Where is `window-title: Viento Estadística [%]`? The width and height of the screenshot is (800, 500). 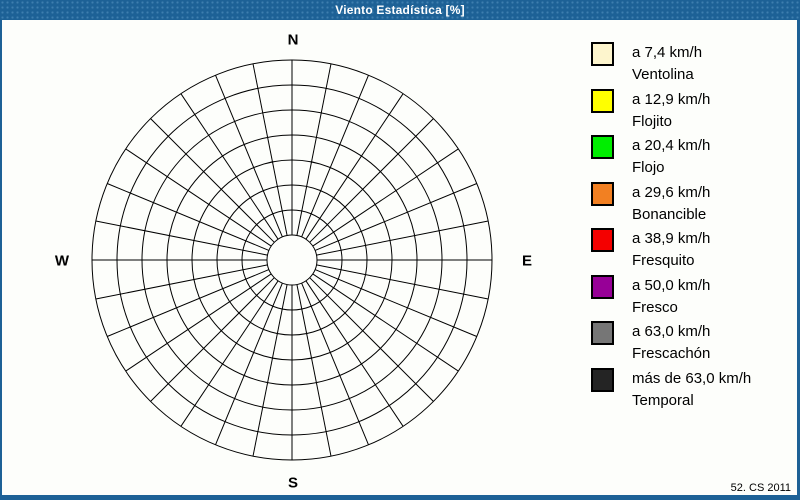 window-title: Viento Estadística [%] is located at coordinates (400, 10).